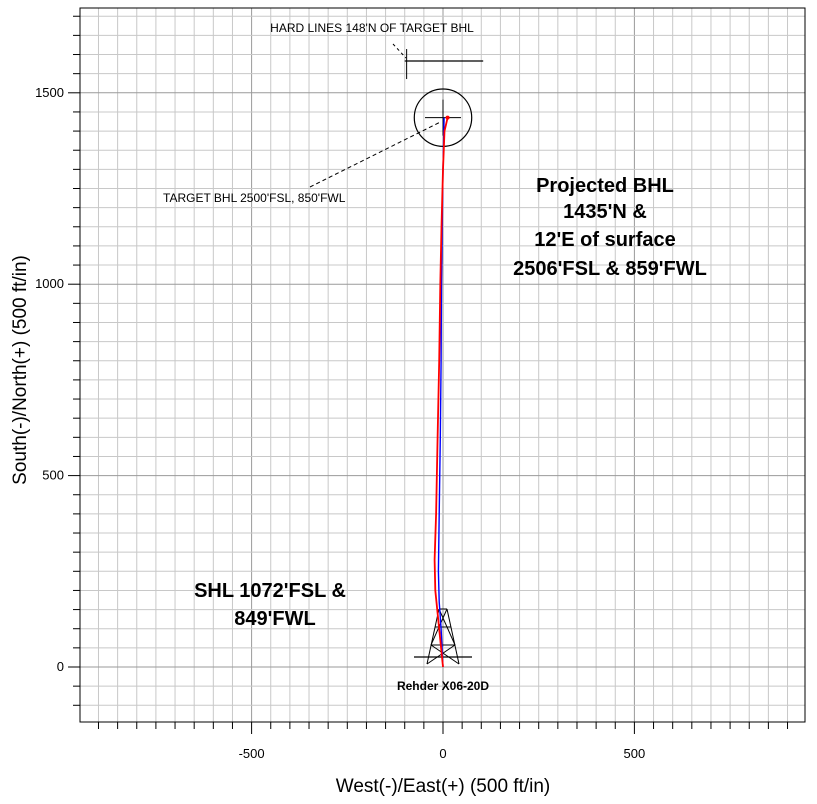 The image size is (817, 804). Describe the element at coordinates (443, 786) in the screenshot. I see `x-axis-title: West(-)/East(+) (500 ft/in)` at that location.